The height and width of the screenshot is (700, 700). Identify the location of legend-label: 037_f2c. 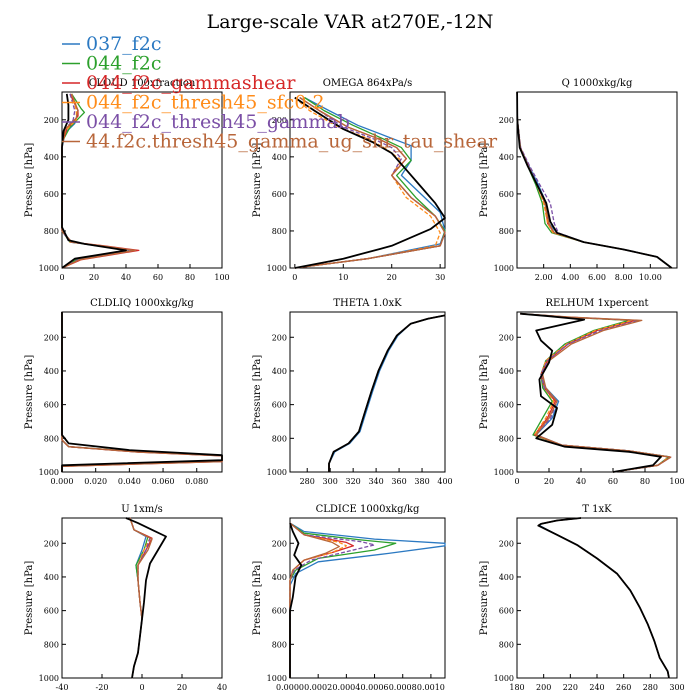
(124, 44).